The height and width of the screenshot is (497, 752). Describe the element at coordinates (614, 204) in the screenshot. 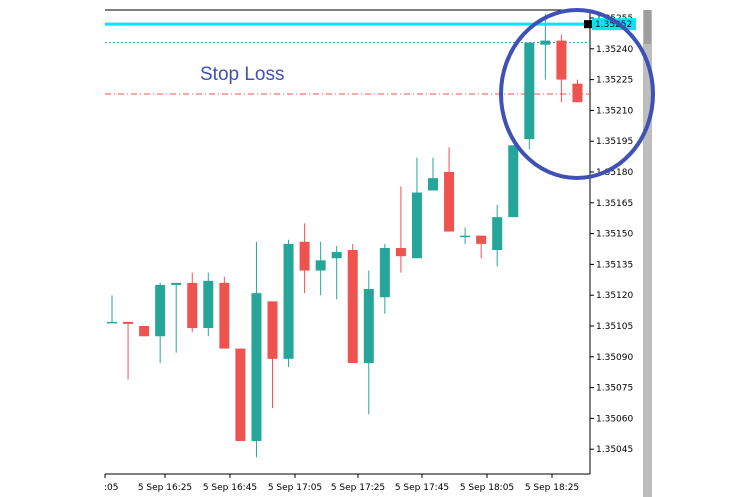

I see `price-tick-label: 1.35165` at that location.